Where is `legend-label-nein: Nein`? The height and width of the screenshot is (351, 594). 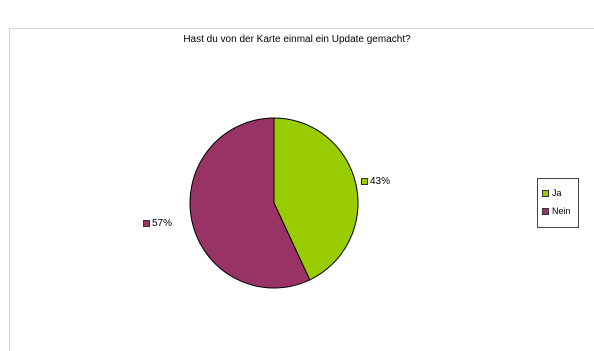 legend-label-nein: Nein is located at coordinates (561, 211).